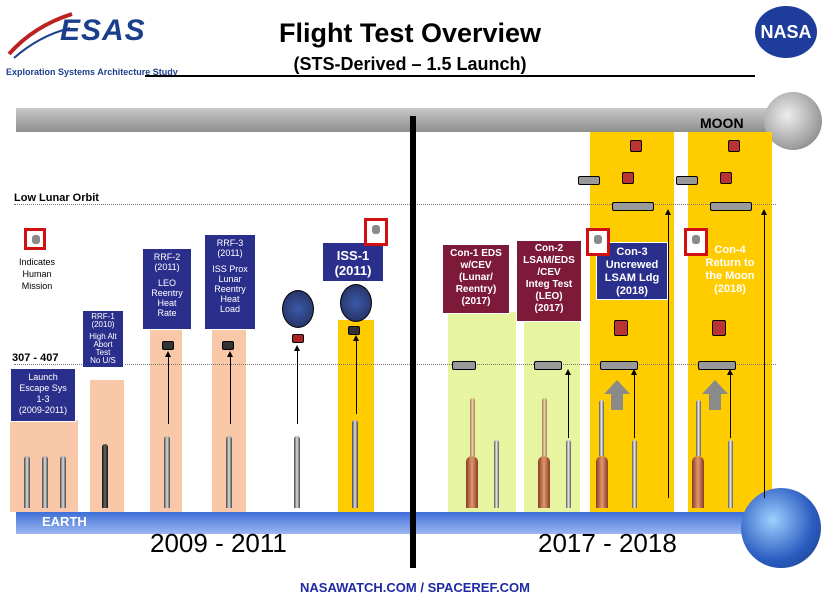 This screenshot has width=824, height=616. I want to click on mission-box-con1: Con-1 EDS w/CEV (Lunar/Reentry) (2017), so click(476, 279).